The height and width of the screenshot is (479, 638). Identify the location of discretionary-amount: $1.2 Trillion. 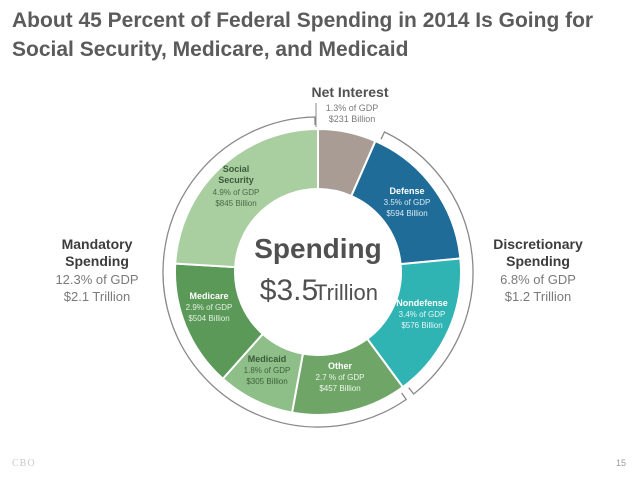
(538, 296).